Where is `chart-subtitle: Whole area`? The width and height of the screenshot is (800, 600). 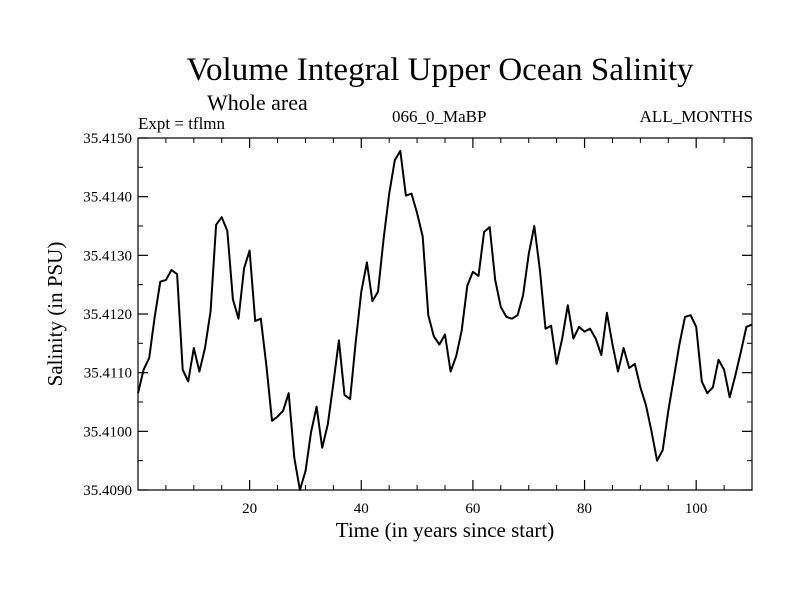 chart-subtitle: Whole area is located at coordinates (257, 102).